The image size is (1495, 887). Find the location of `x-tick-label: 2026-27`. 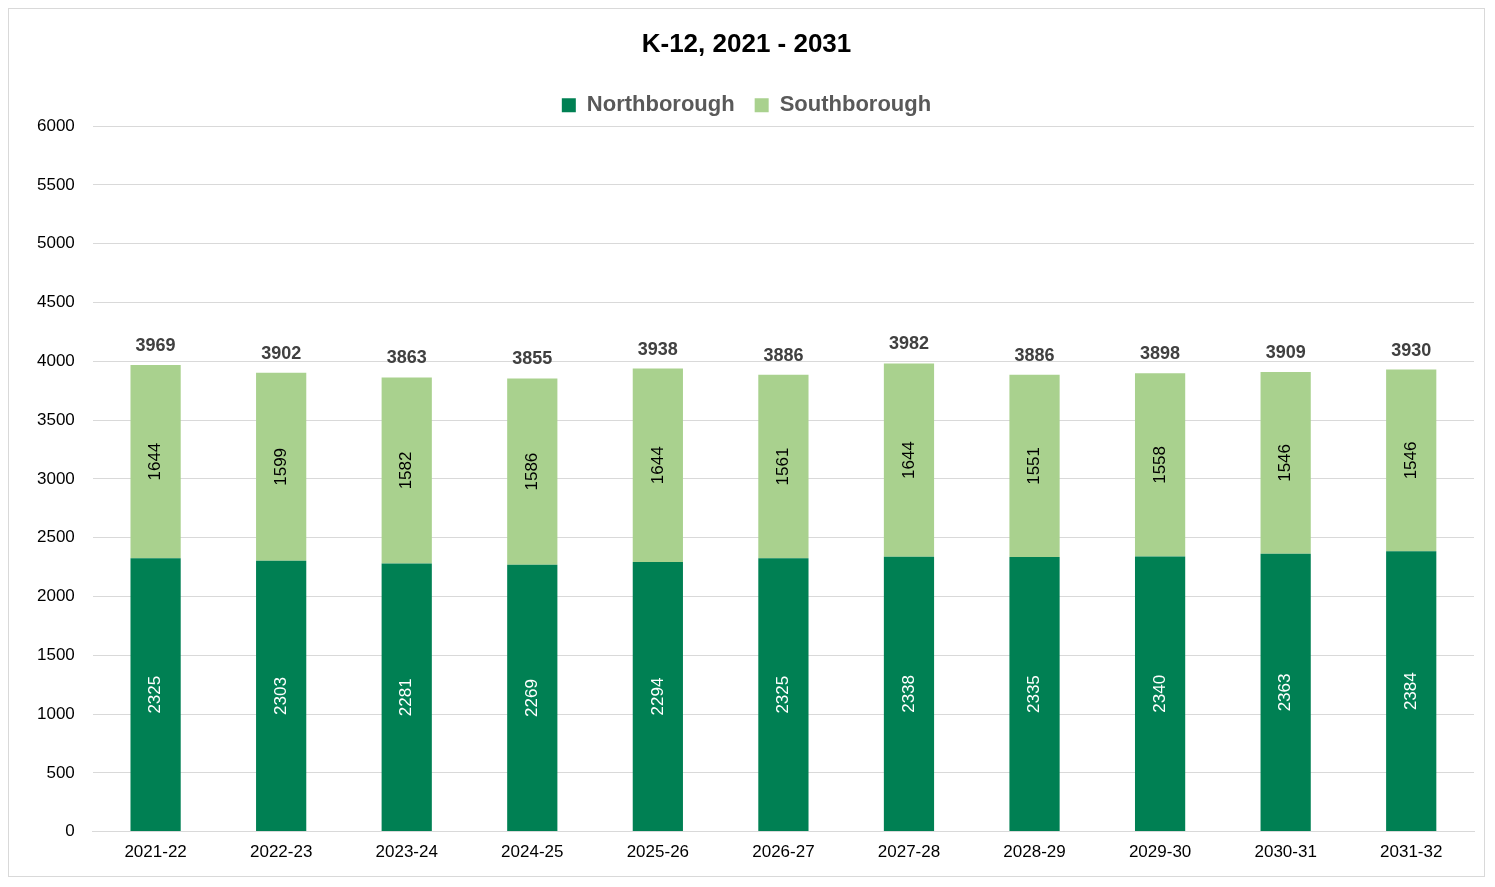

x-tick-label: 2026-27 is located at coordinates (783, 852).